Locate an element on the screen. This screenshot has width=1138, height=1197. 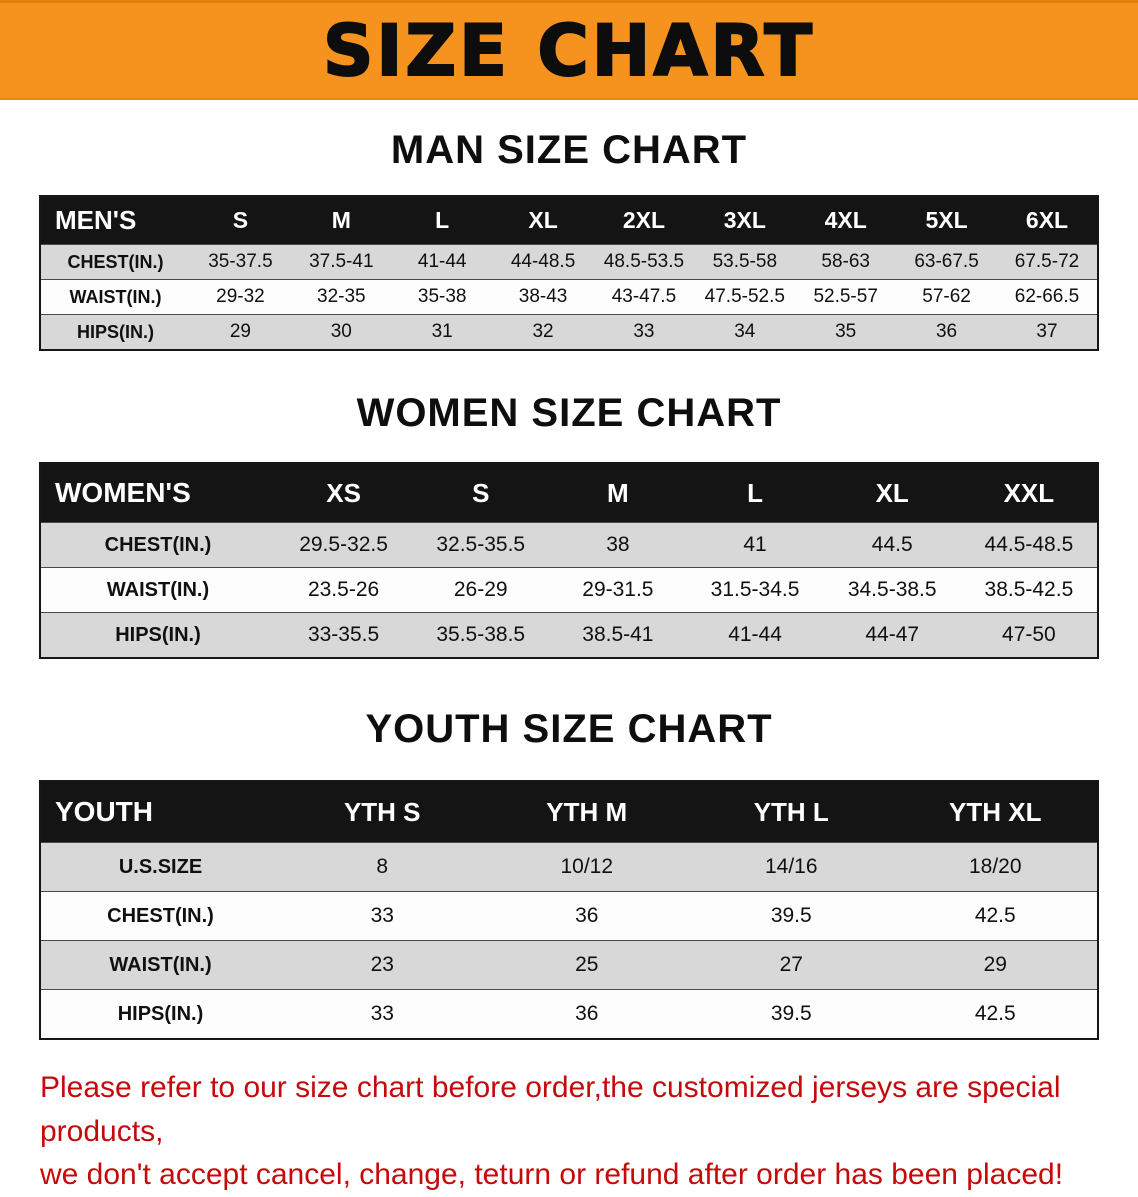
size-value-cell: 31.5-34.5 is located at coordinates (755, 589).